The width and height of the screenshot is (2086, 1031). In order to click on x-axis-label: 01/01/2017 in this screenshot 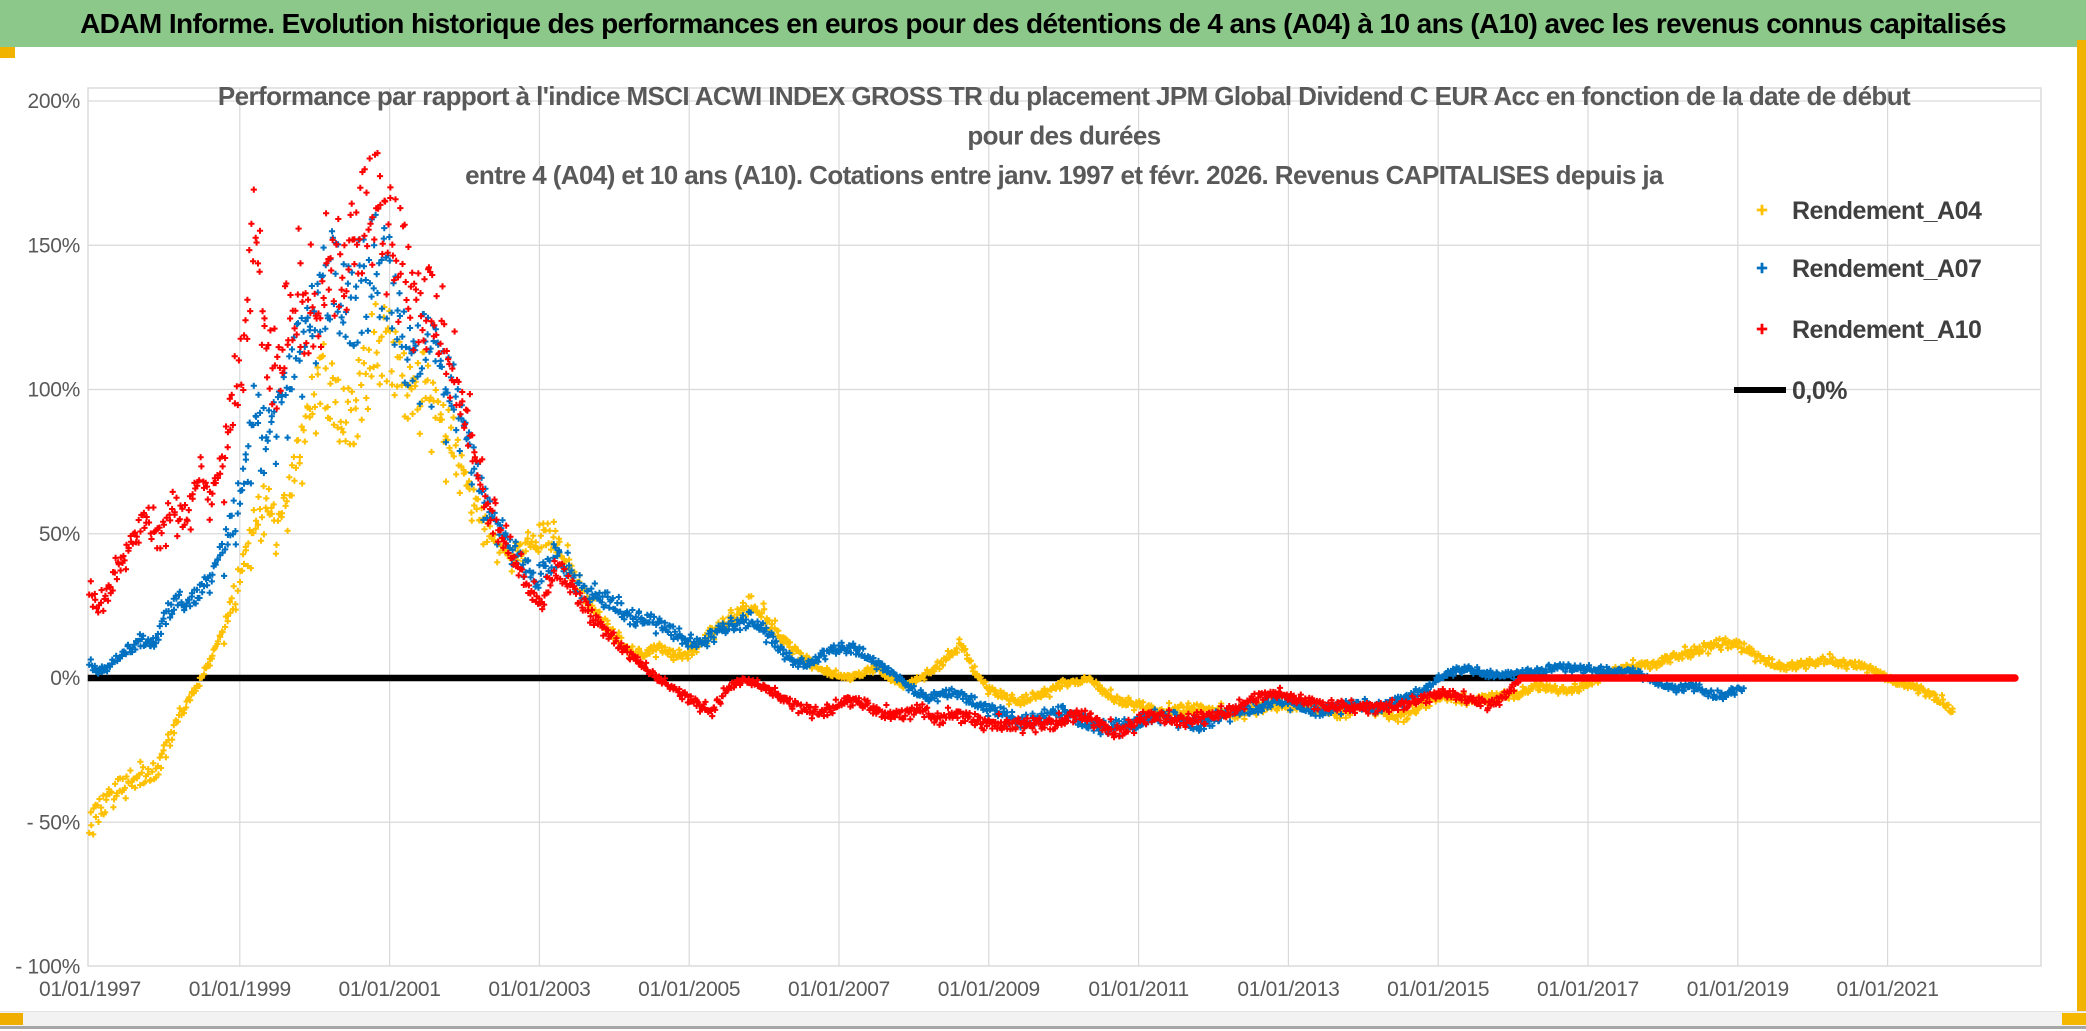, I will do `click(1588, 989)`.